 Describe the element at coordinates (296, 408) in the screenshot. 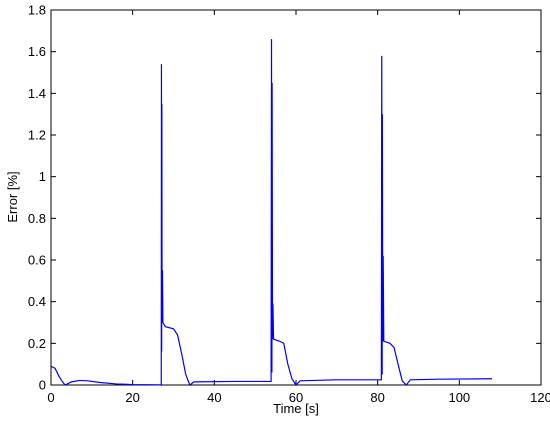

I see `x-axis-label: Time [s]` at that location.